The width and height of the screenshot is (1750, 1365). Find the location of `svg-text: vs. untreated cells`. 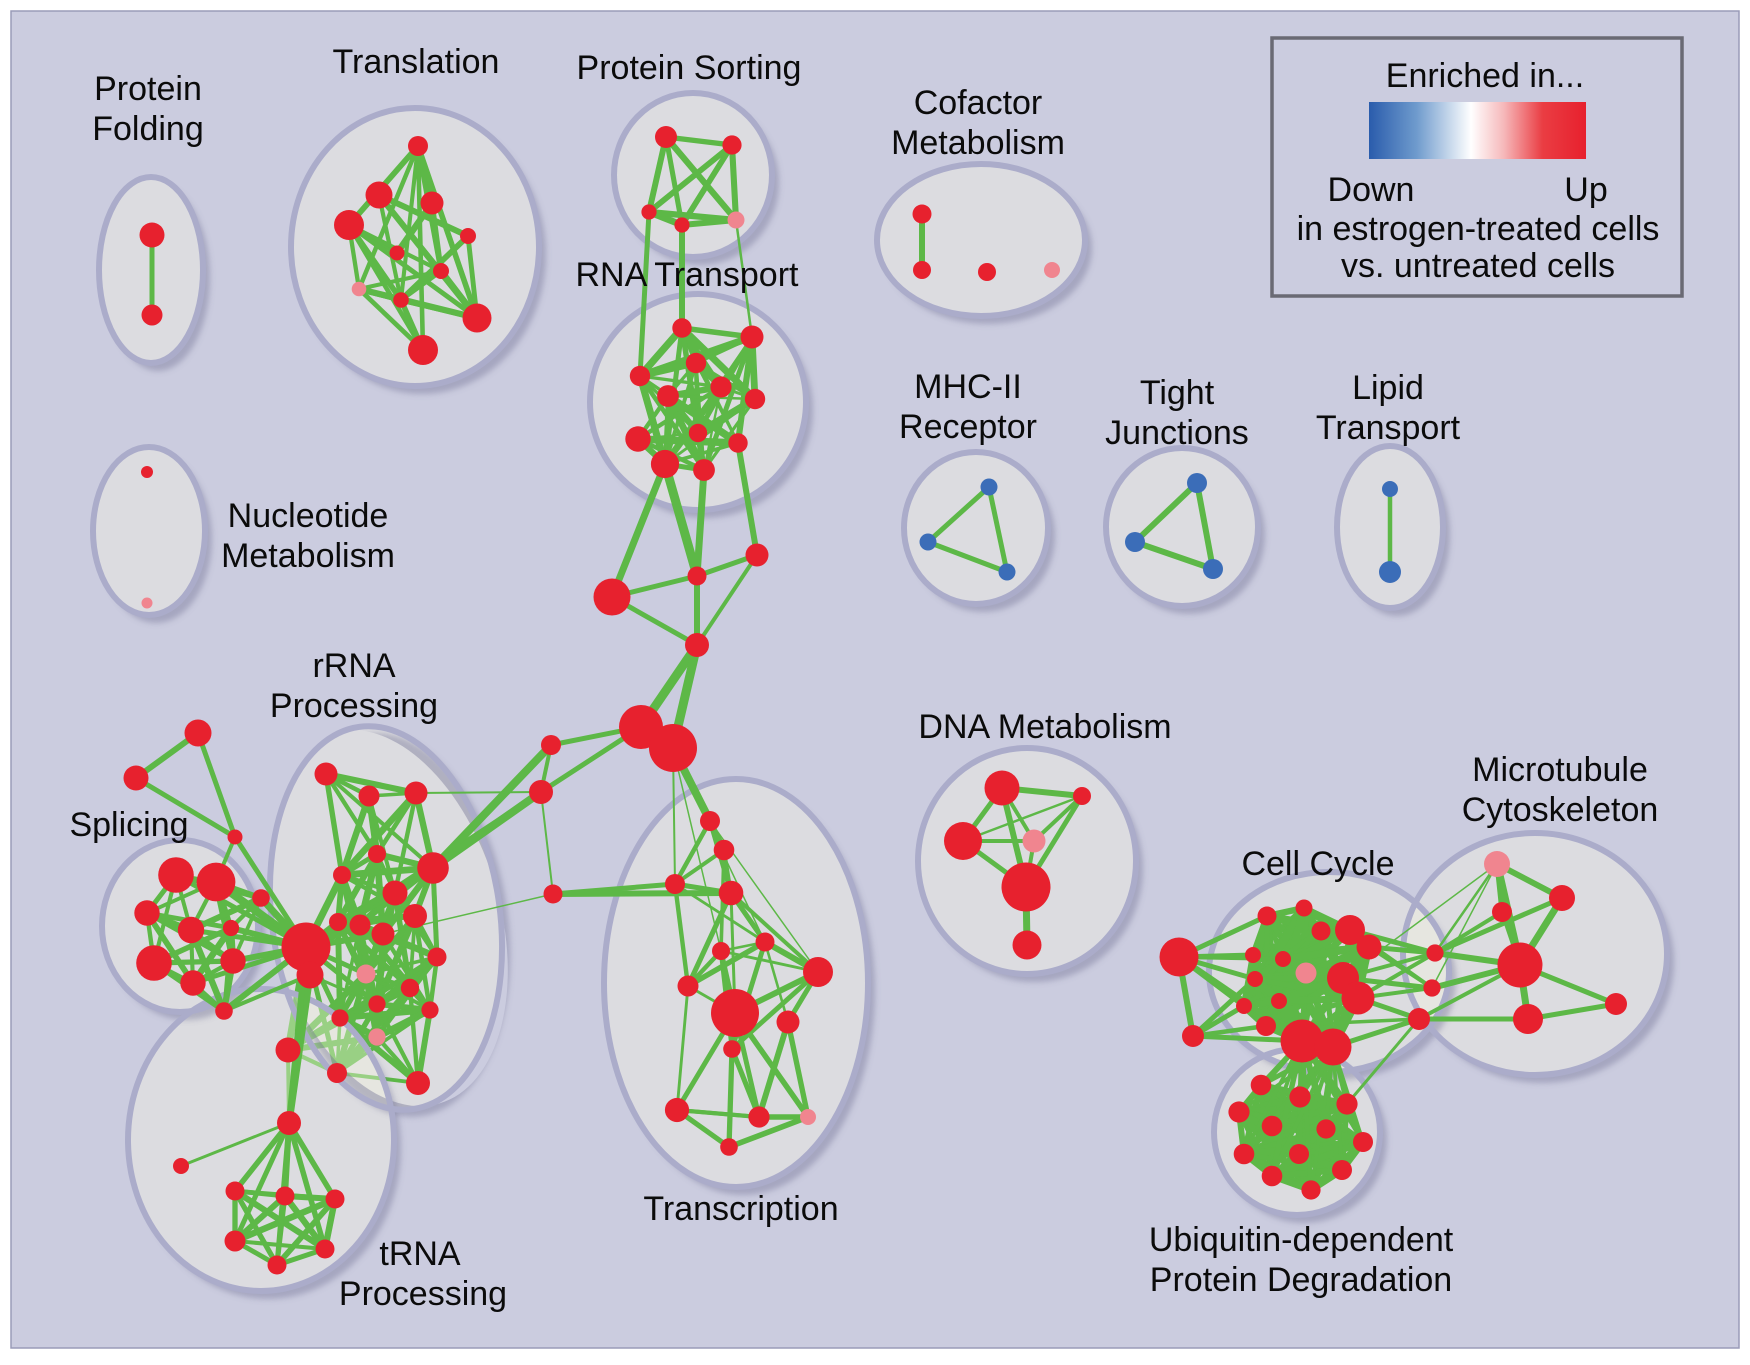

svg-text: vs. untreated cells is located at coordinates (1478, 266).